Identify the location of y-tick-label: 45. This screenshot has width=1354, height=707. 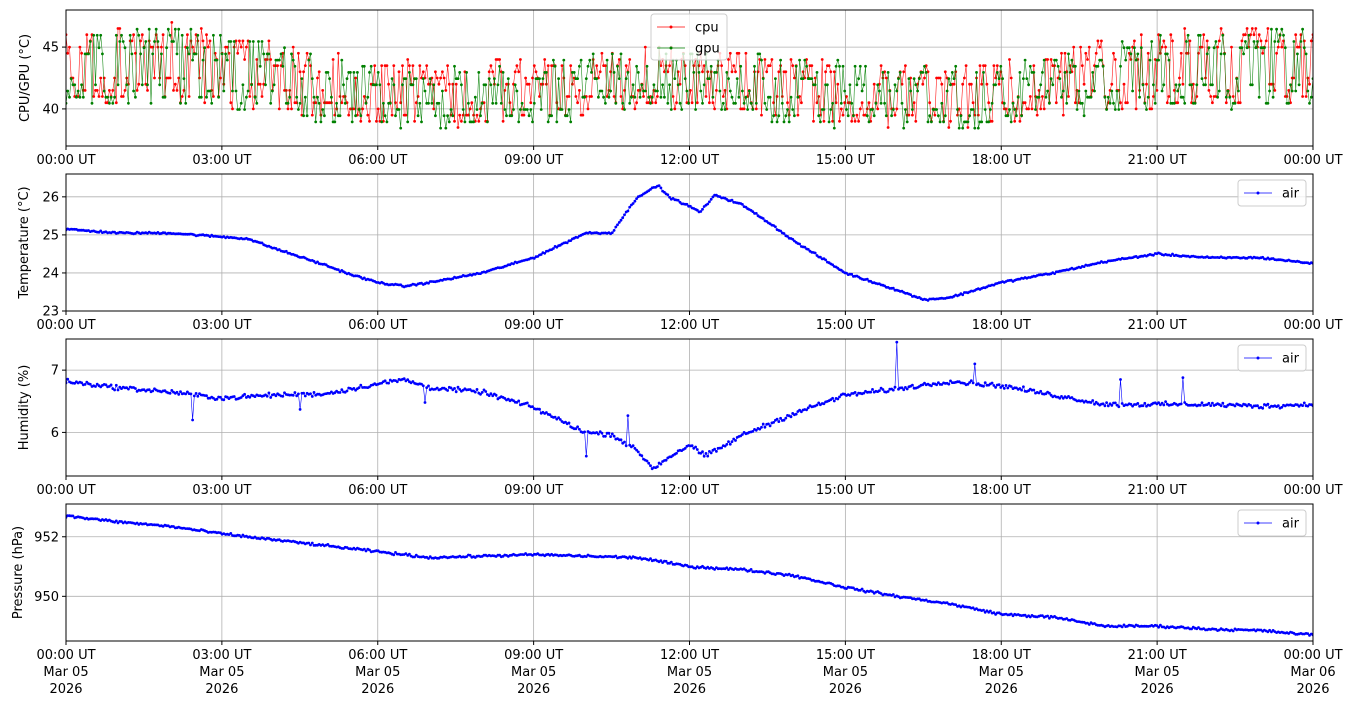
(50, 48).